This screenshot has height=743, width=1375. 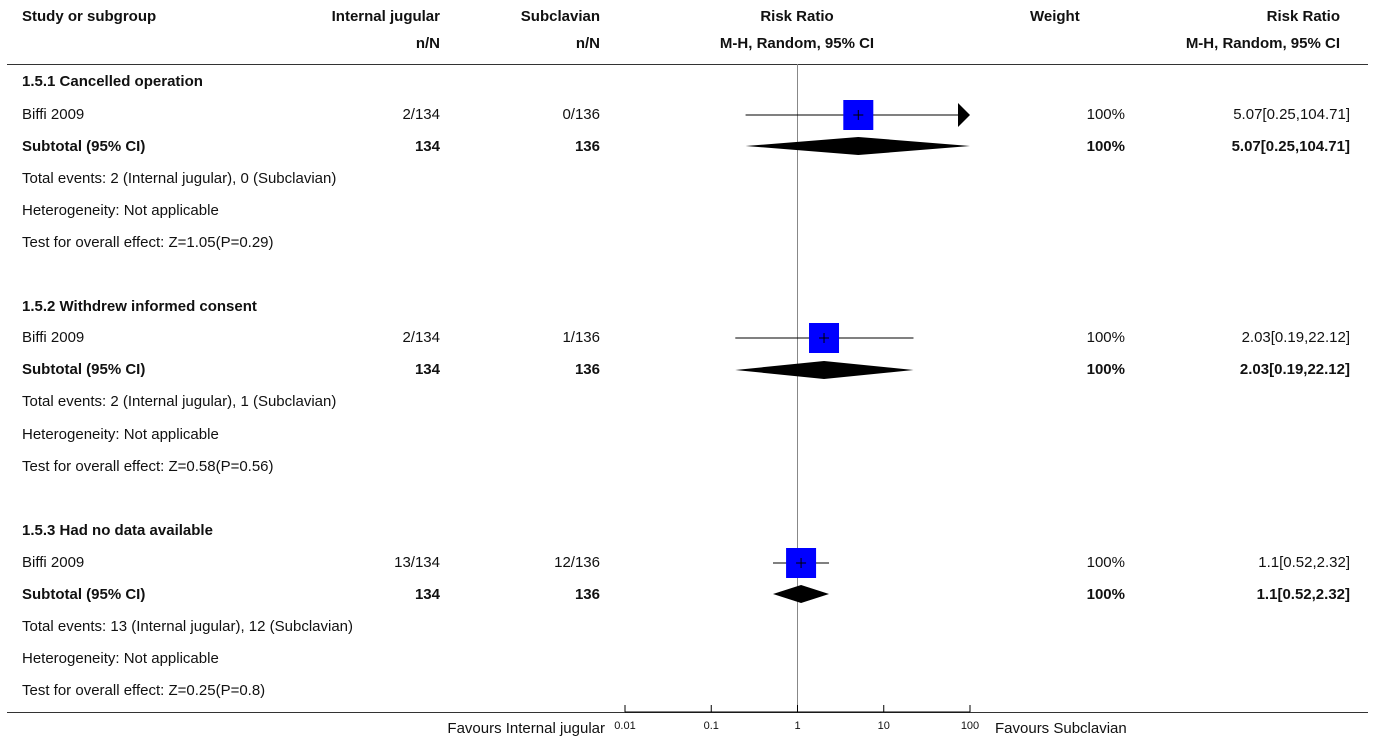 I want to click on study-ci: 1.1[0.52,2.32], so click(x=1304, y=562).